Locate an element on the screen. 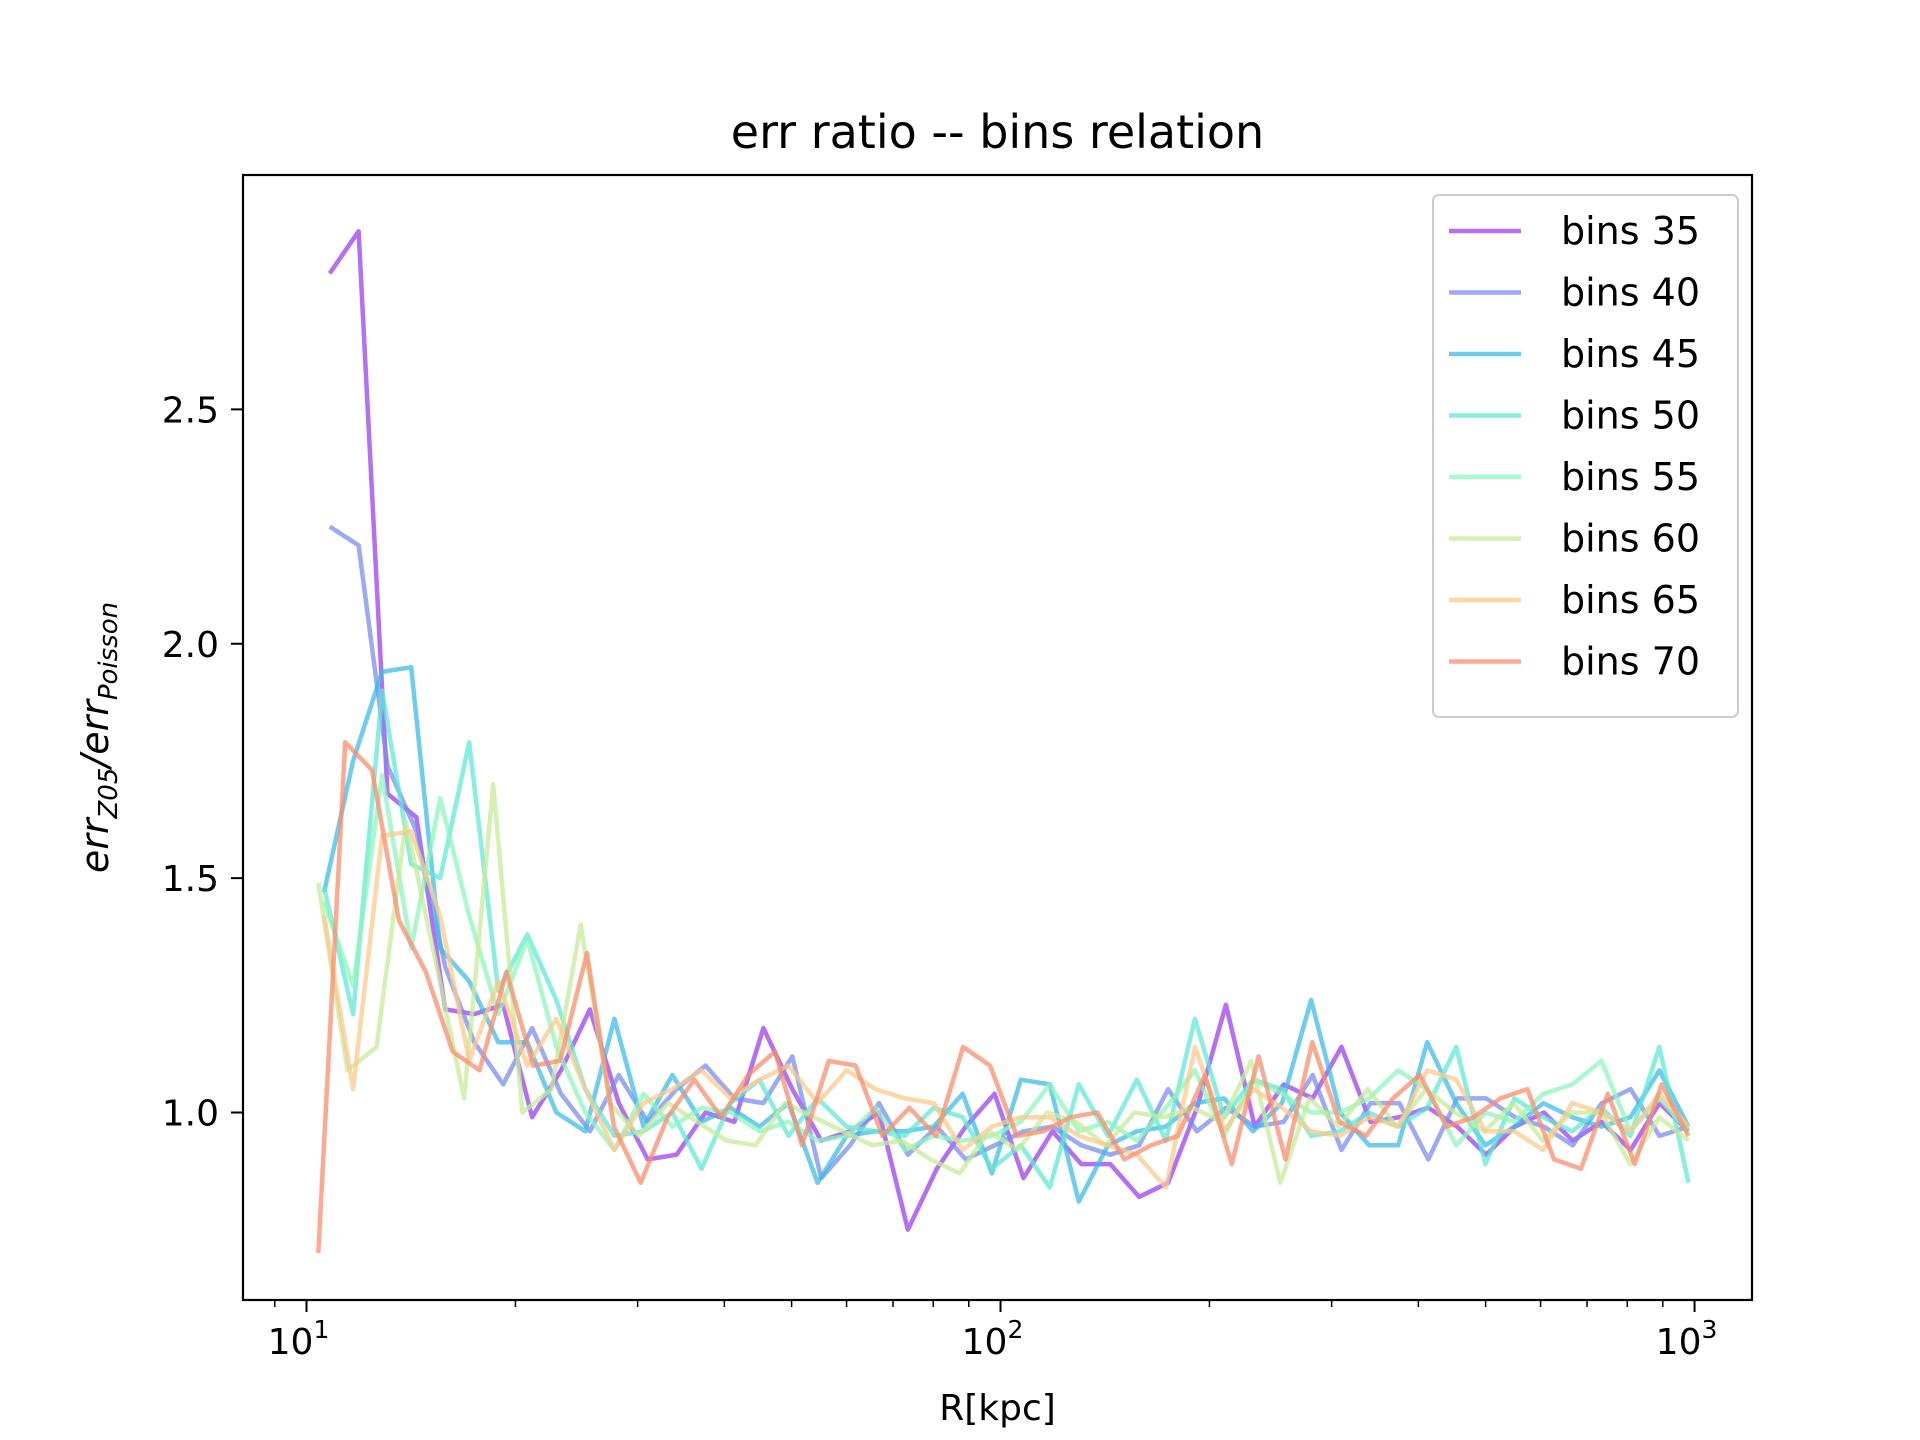 The height and width of the screenshot is (1440, 1920). legend-label-6: bins 60 is located at coordinates (1630, 539).